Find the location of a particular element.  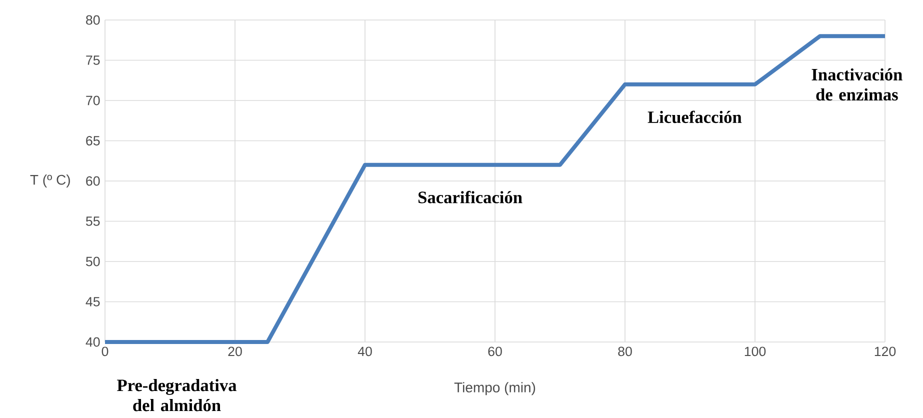

y-tick-label: 50 is located at coordinates (93, 261).